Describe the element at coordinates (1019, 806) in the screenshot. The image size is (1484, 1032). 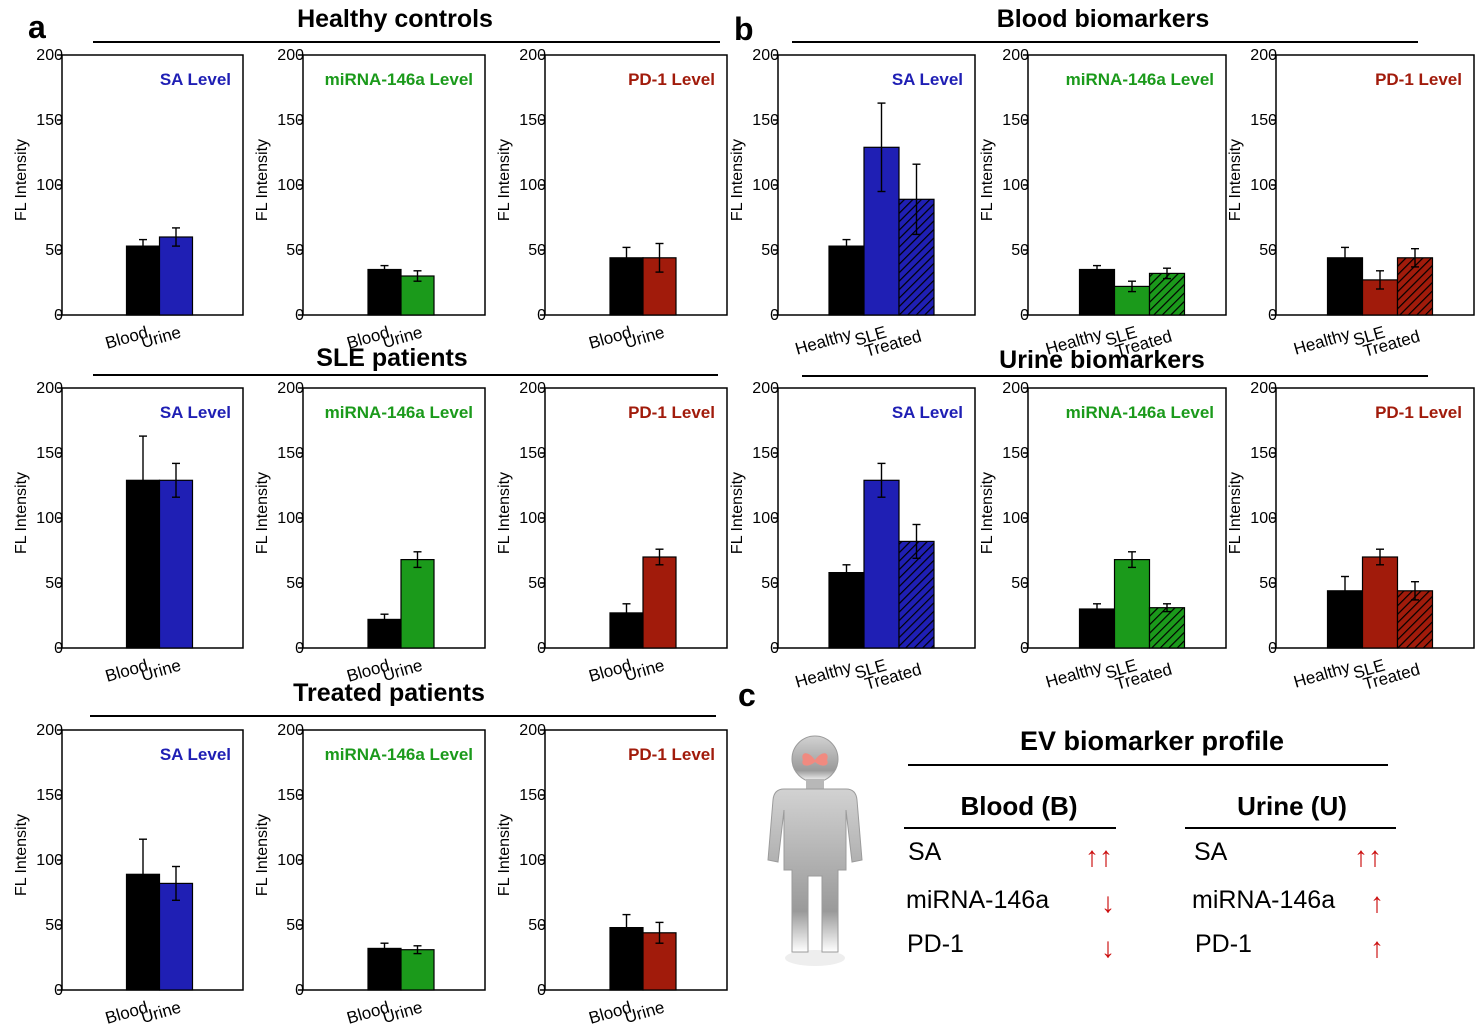
I see `profile-blood-heading: Blood (B)` at that location.